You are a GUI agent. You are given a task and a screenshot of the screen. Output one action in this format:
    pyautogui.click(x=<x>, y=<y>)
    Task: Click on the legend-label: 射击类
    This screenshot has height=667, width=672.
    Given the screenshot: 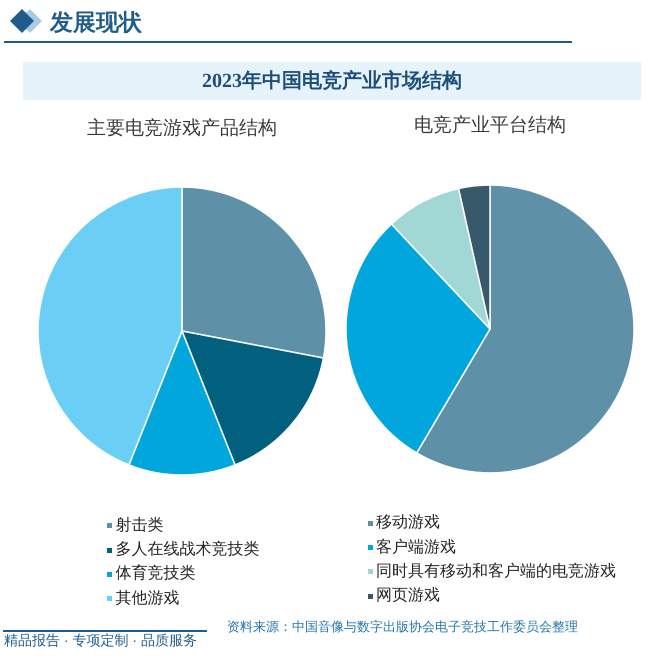 What is the action you would take?
    pyautogui.click(x=140, y=526)
    